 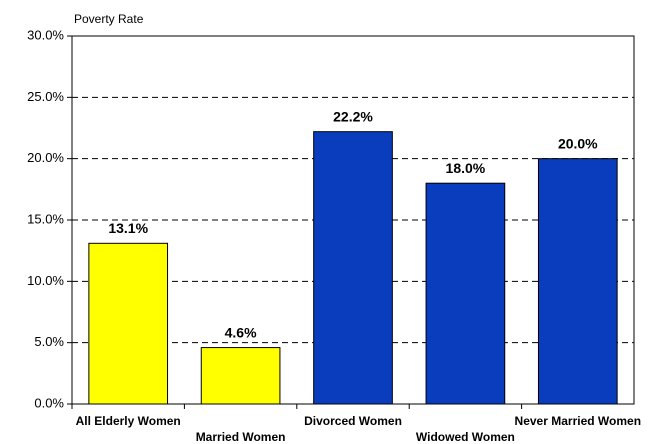 I want to click on y-tick-label: 5.0%, so click(x=49, y=341).